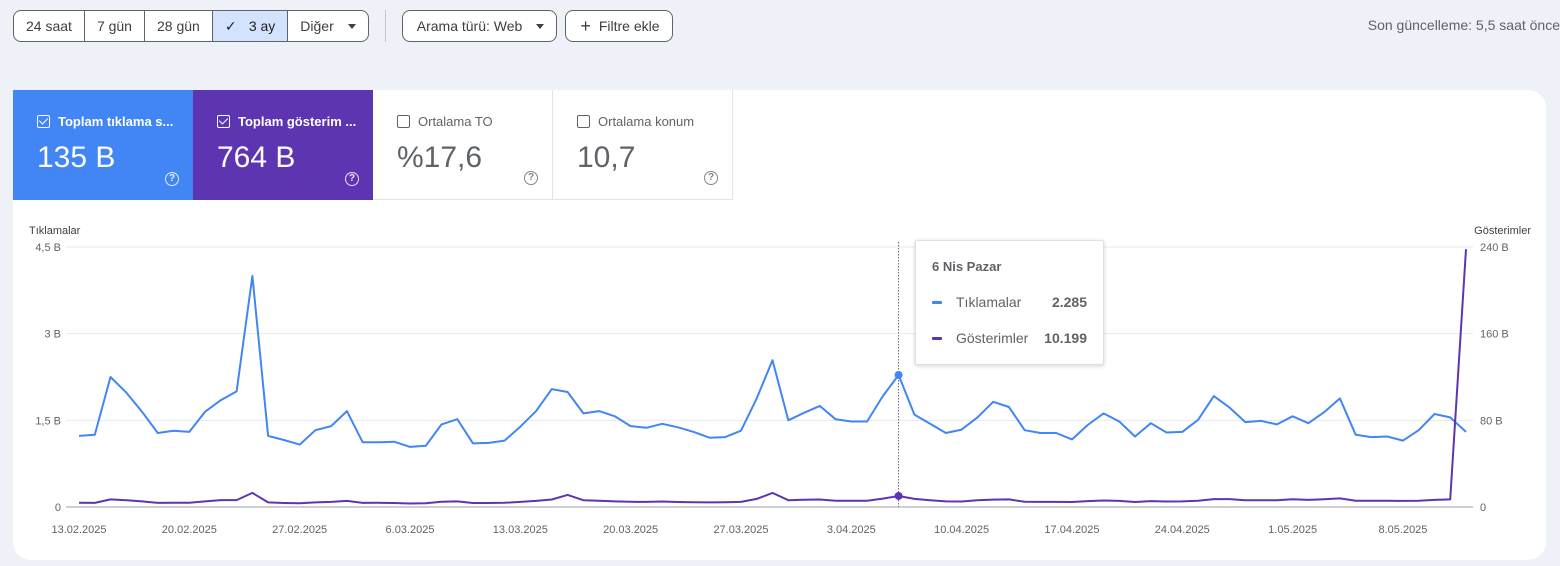  Describe the element at coordinates (440, 157) in the screenshot. I see `metric-value: %17,6` at that location.